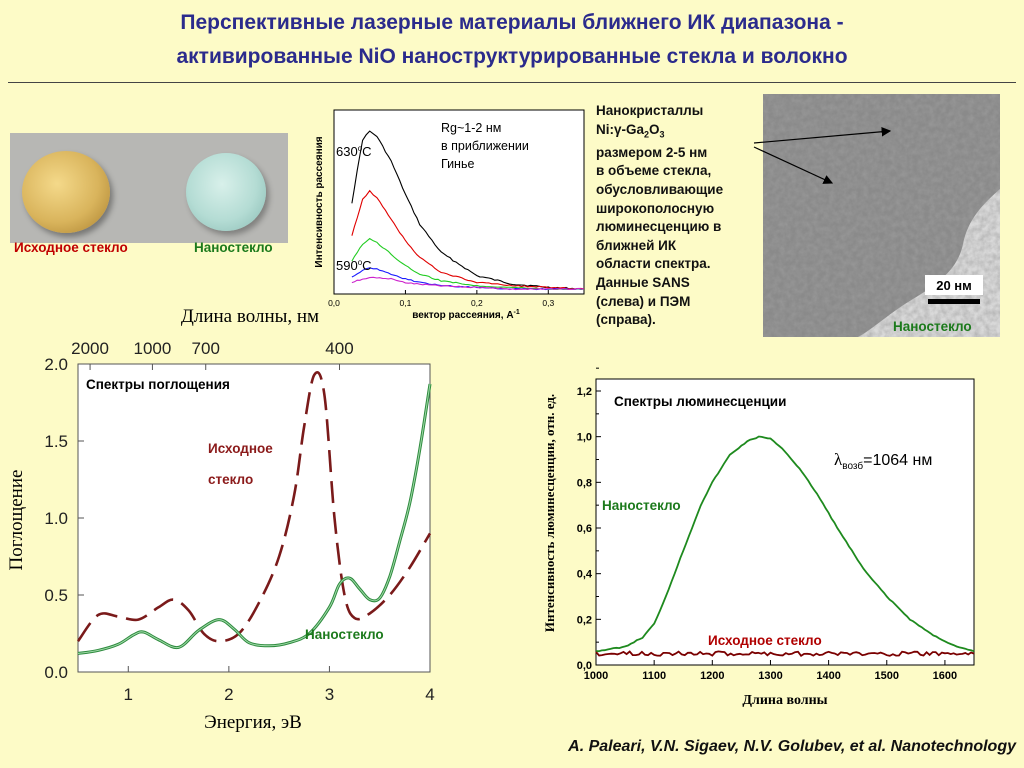 The image size is (1024, 768). What do you see at coordinates (228, 694) in the screenshot?
I see `abs-x-tick-label: 2` at bounding box center [228, 694].